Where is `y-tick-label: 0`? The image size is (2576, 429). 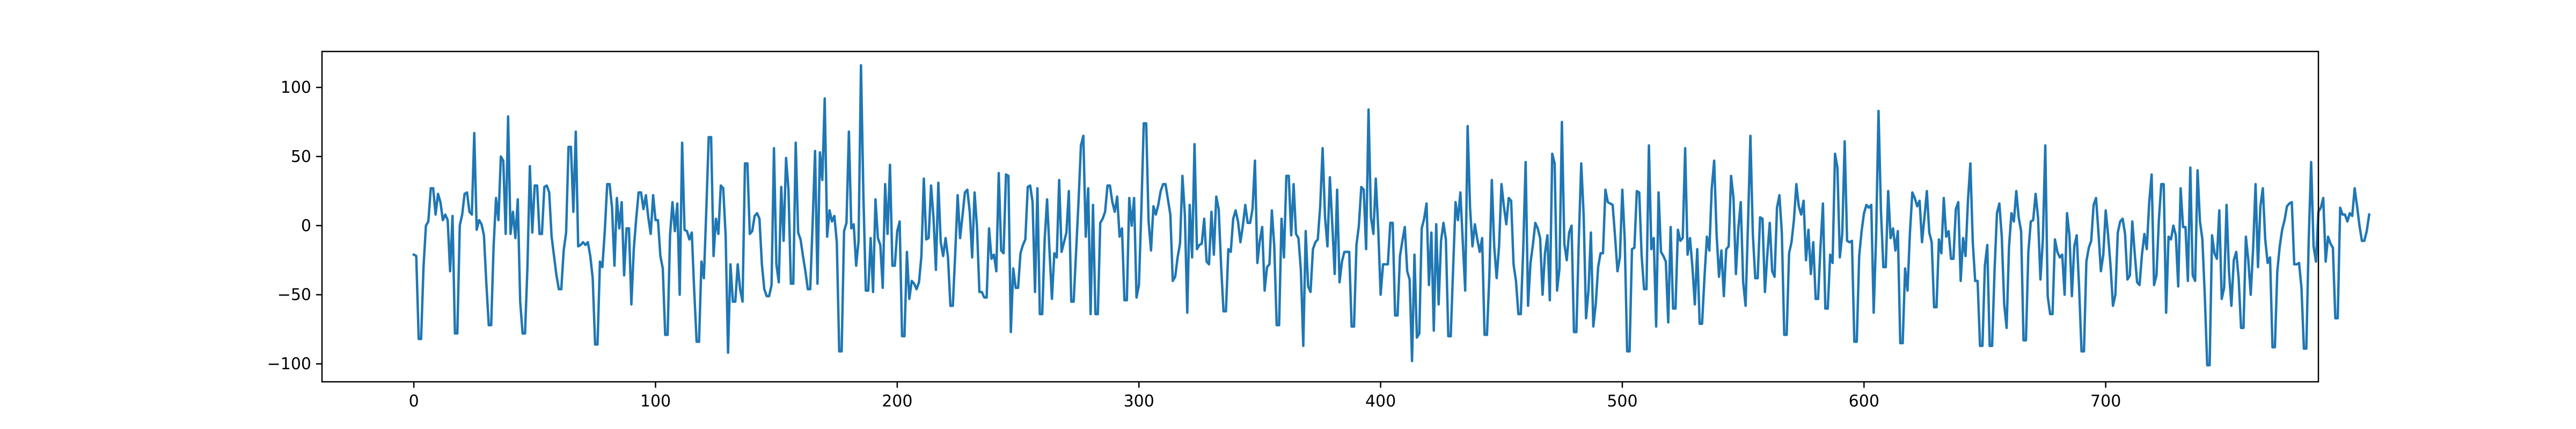 y-tick-label: 0 is located at coordinates (306, 226).